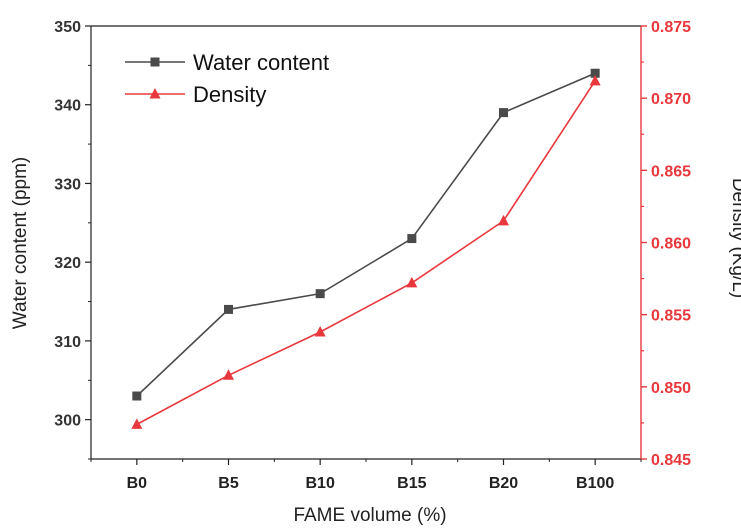 The height and width of the screenshot is (529, 741). I want to click on left-tick-label: 330, so click(67, 184).